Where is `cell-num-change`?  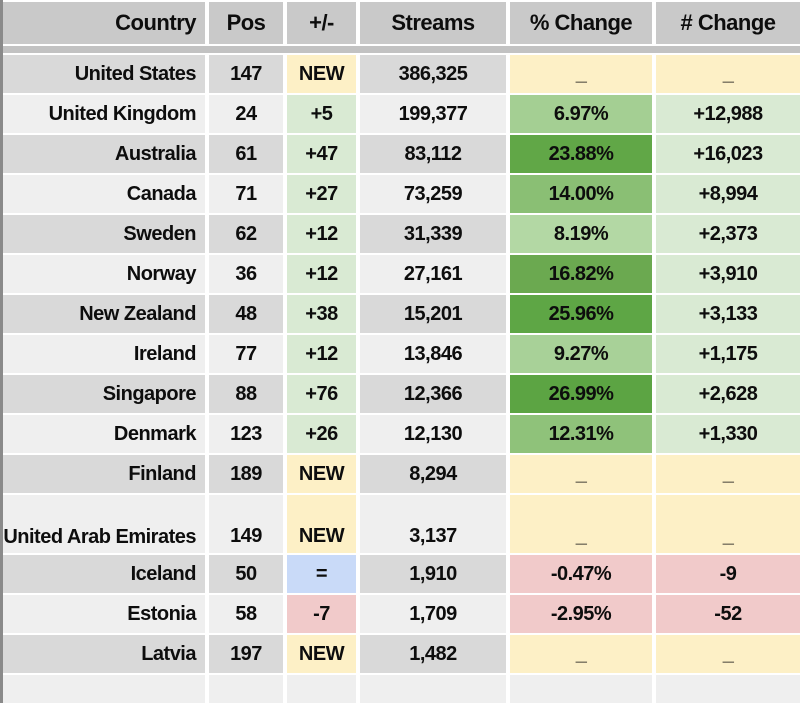 cell-num-change is located at coordinates (728, 689).